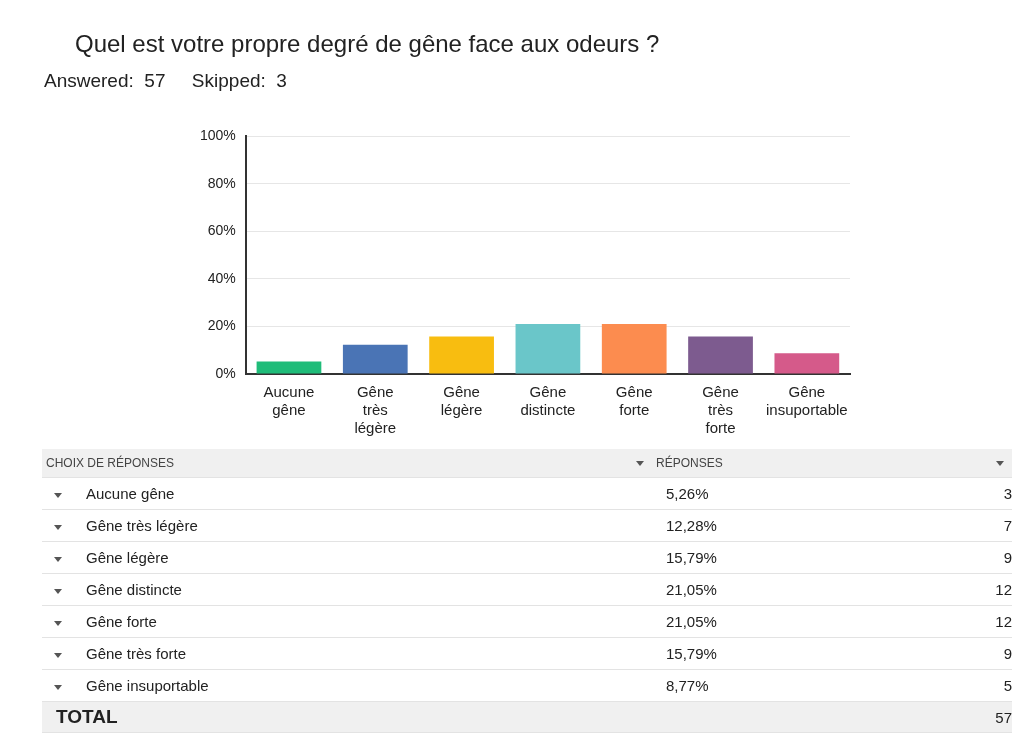 The image size is (1027, 734). Describe the element at coordinates (134, 589) in the screenshot. I see `category-label: Gêne distincte` at that location.